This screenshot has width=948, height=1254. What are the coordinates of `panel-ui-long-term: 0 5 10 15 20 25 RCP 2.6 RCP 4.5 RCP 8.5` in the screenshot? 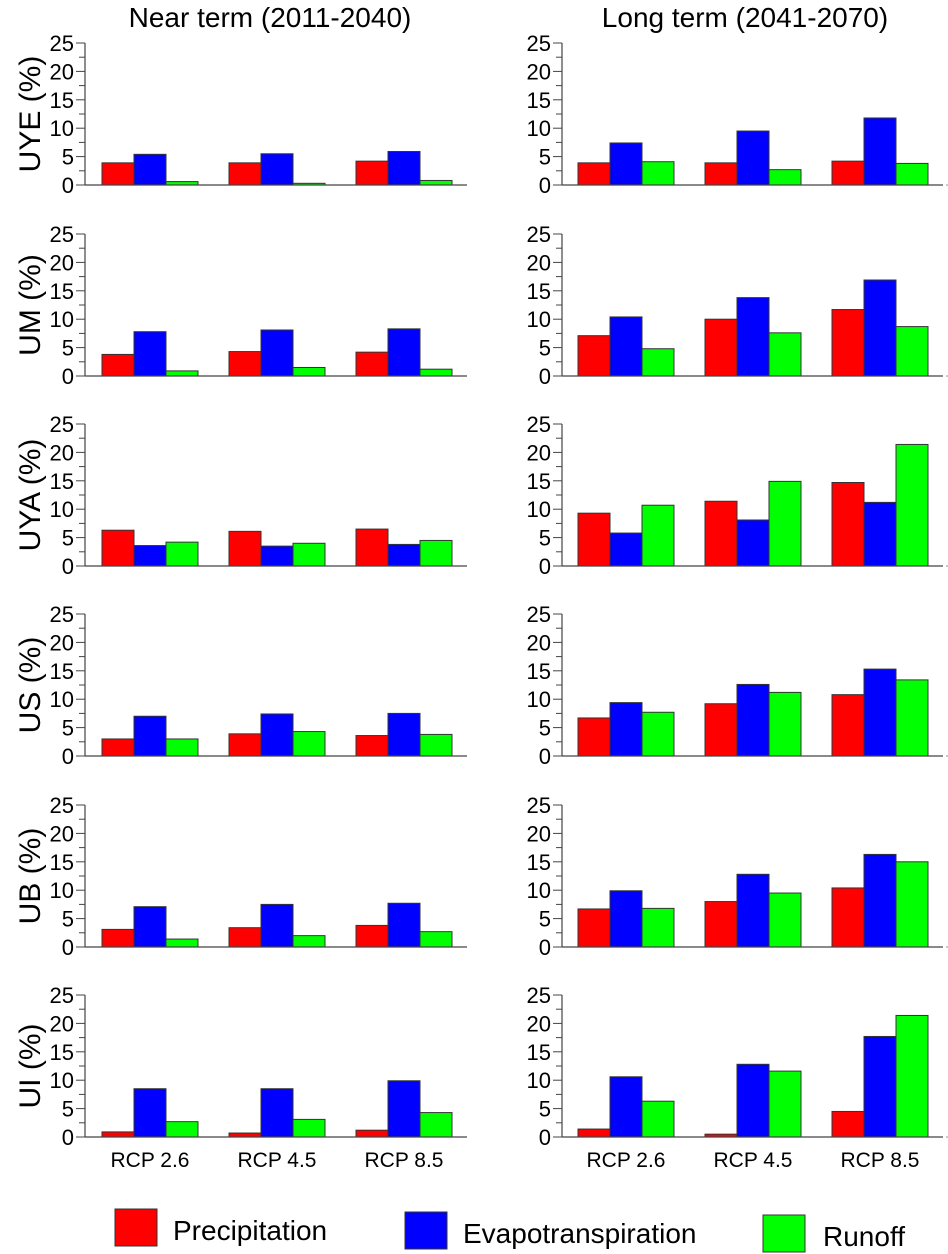 It's located at (737, 1077).